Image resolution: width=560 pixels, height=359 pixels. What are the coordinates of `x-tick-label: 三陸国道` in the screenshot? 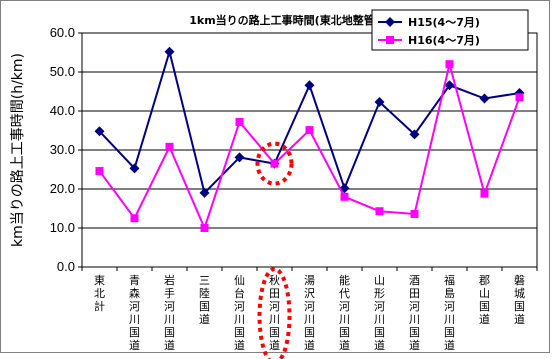 It's located at (204, 300).